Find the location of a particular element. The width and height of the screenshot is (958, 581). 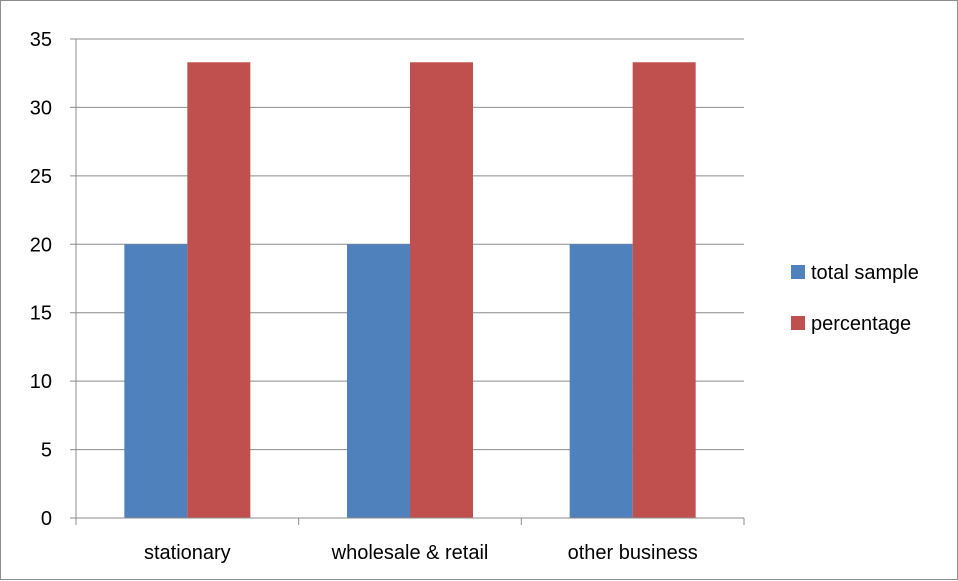

legend-label: percentage is located at coordinates (861, 324).